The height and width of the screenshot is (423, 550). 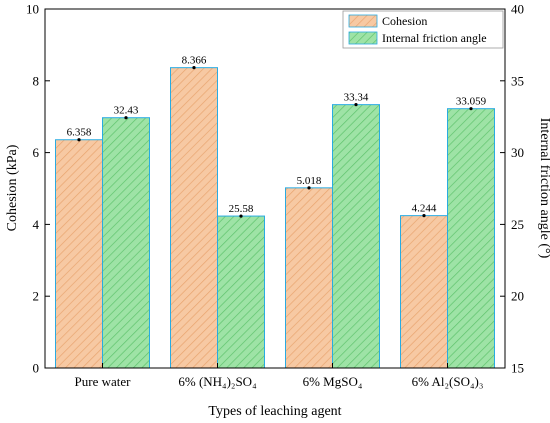 I want to click on right-axis: 15 20 25 30 35 40, so click(x=512, y=189).